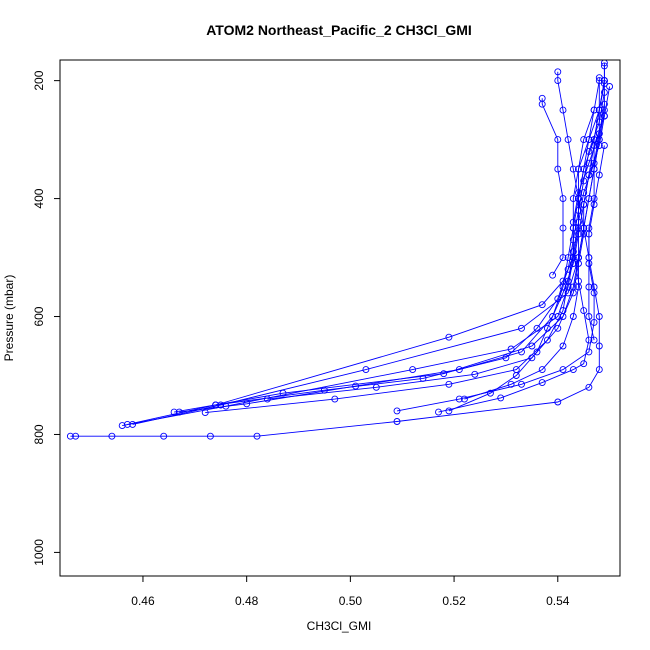  Describe the element at coordinates (39, 552) in the screenshot. I see `y-tick-label: 1000` at that location.